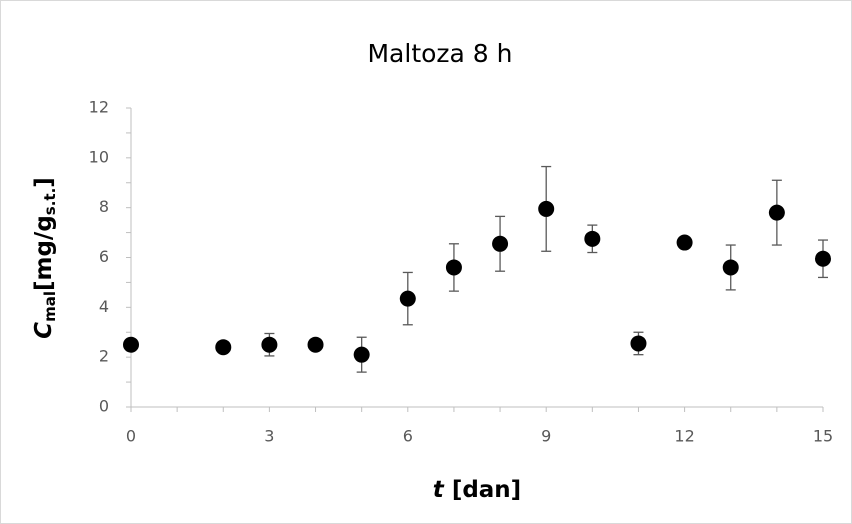 The height and width of the screenshot is (524, 852). What do you see at coordinates (486, 490) in the screenshot?
I see `x-label-unit: [dan]` at bounding box center [486, 490].